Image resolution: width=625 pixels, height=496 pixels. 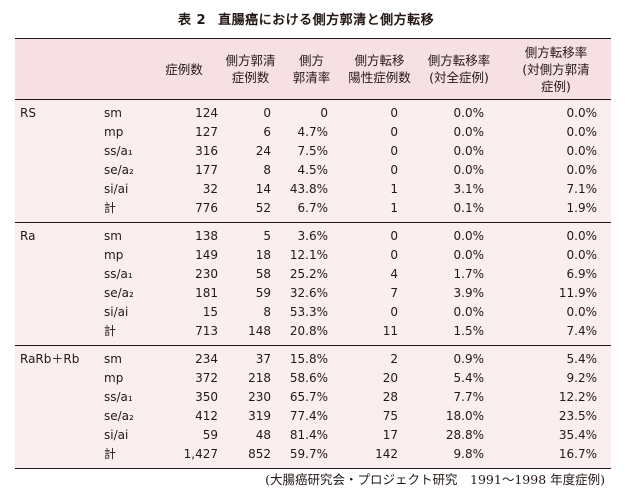 I want to click on value-cell: 15, so click(x=184, y=312).